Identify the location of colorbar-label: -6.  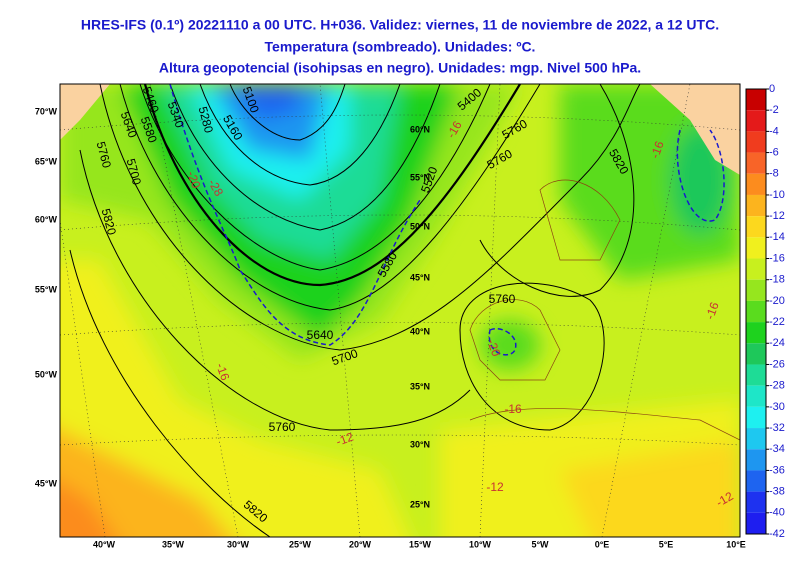
(774, 152).